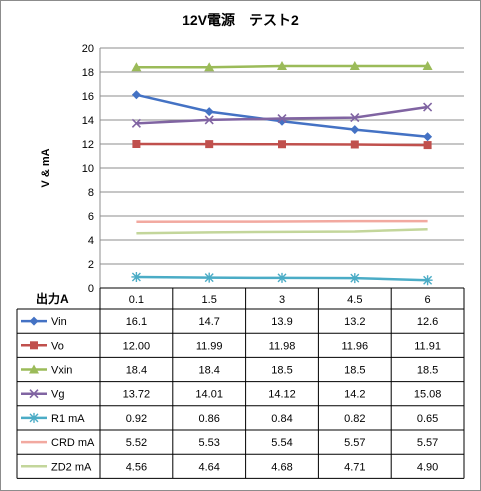  I want to click on table-cell: 11.98, so click(282, 346).